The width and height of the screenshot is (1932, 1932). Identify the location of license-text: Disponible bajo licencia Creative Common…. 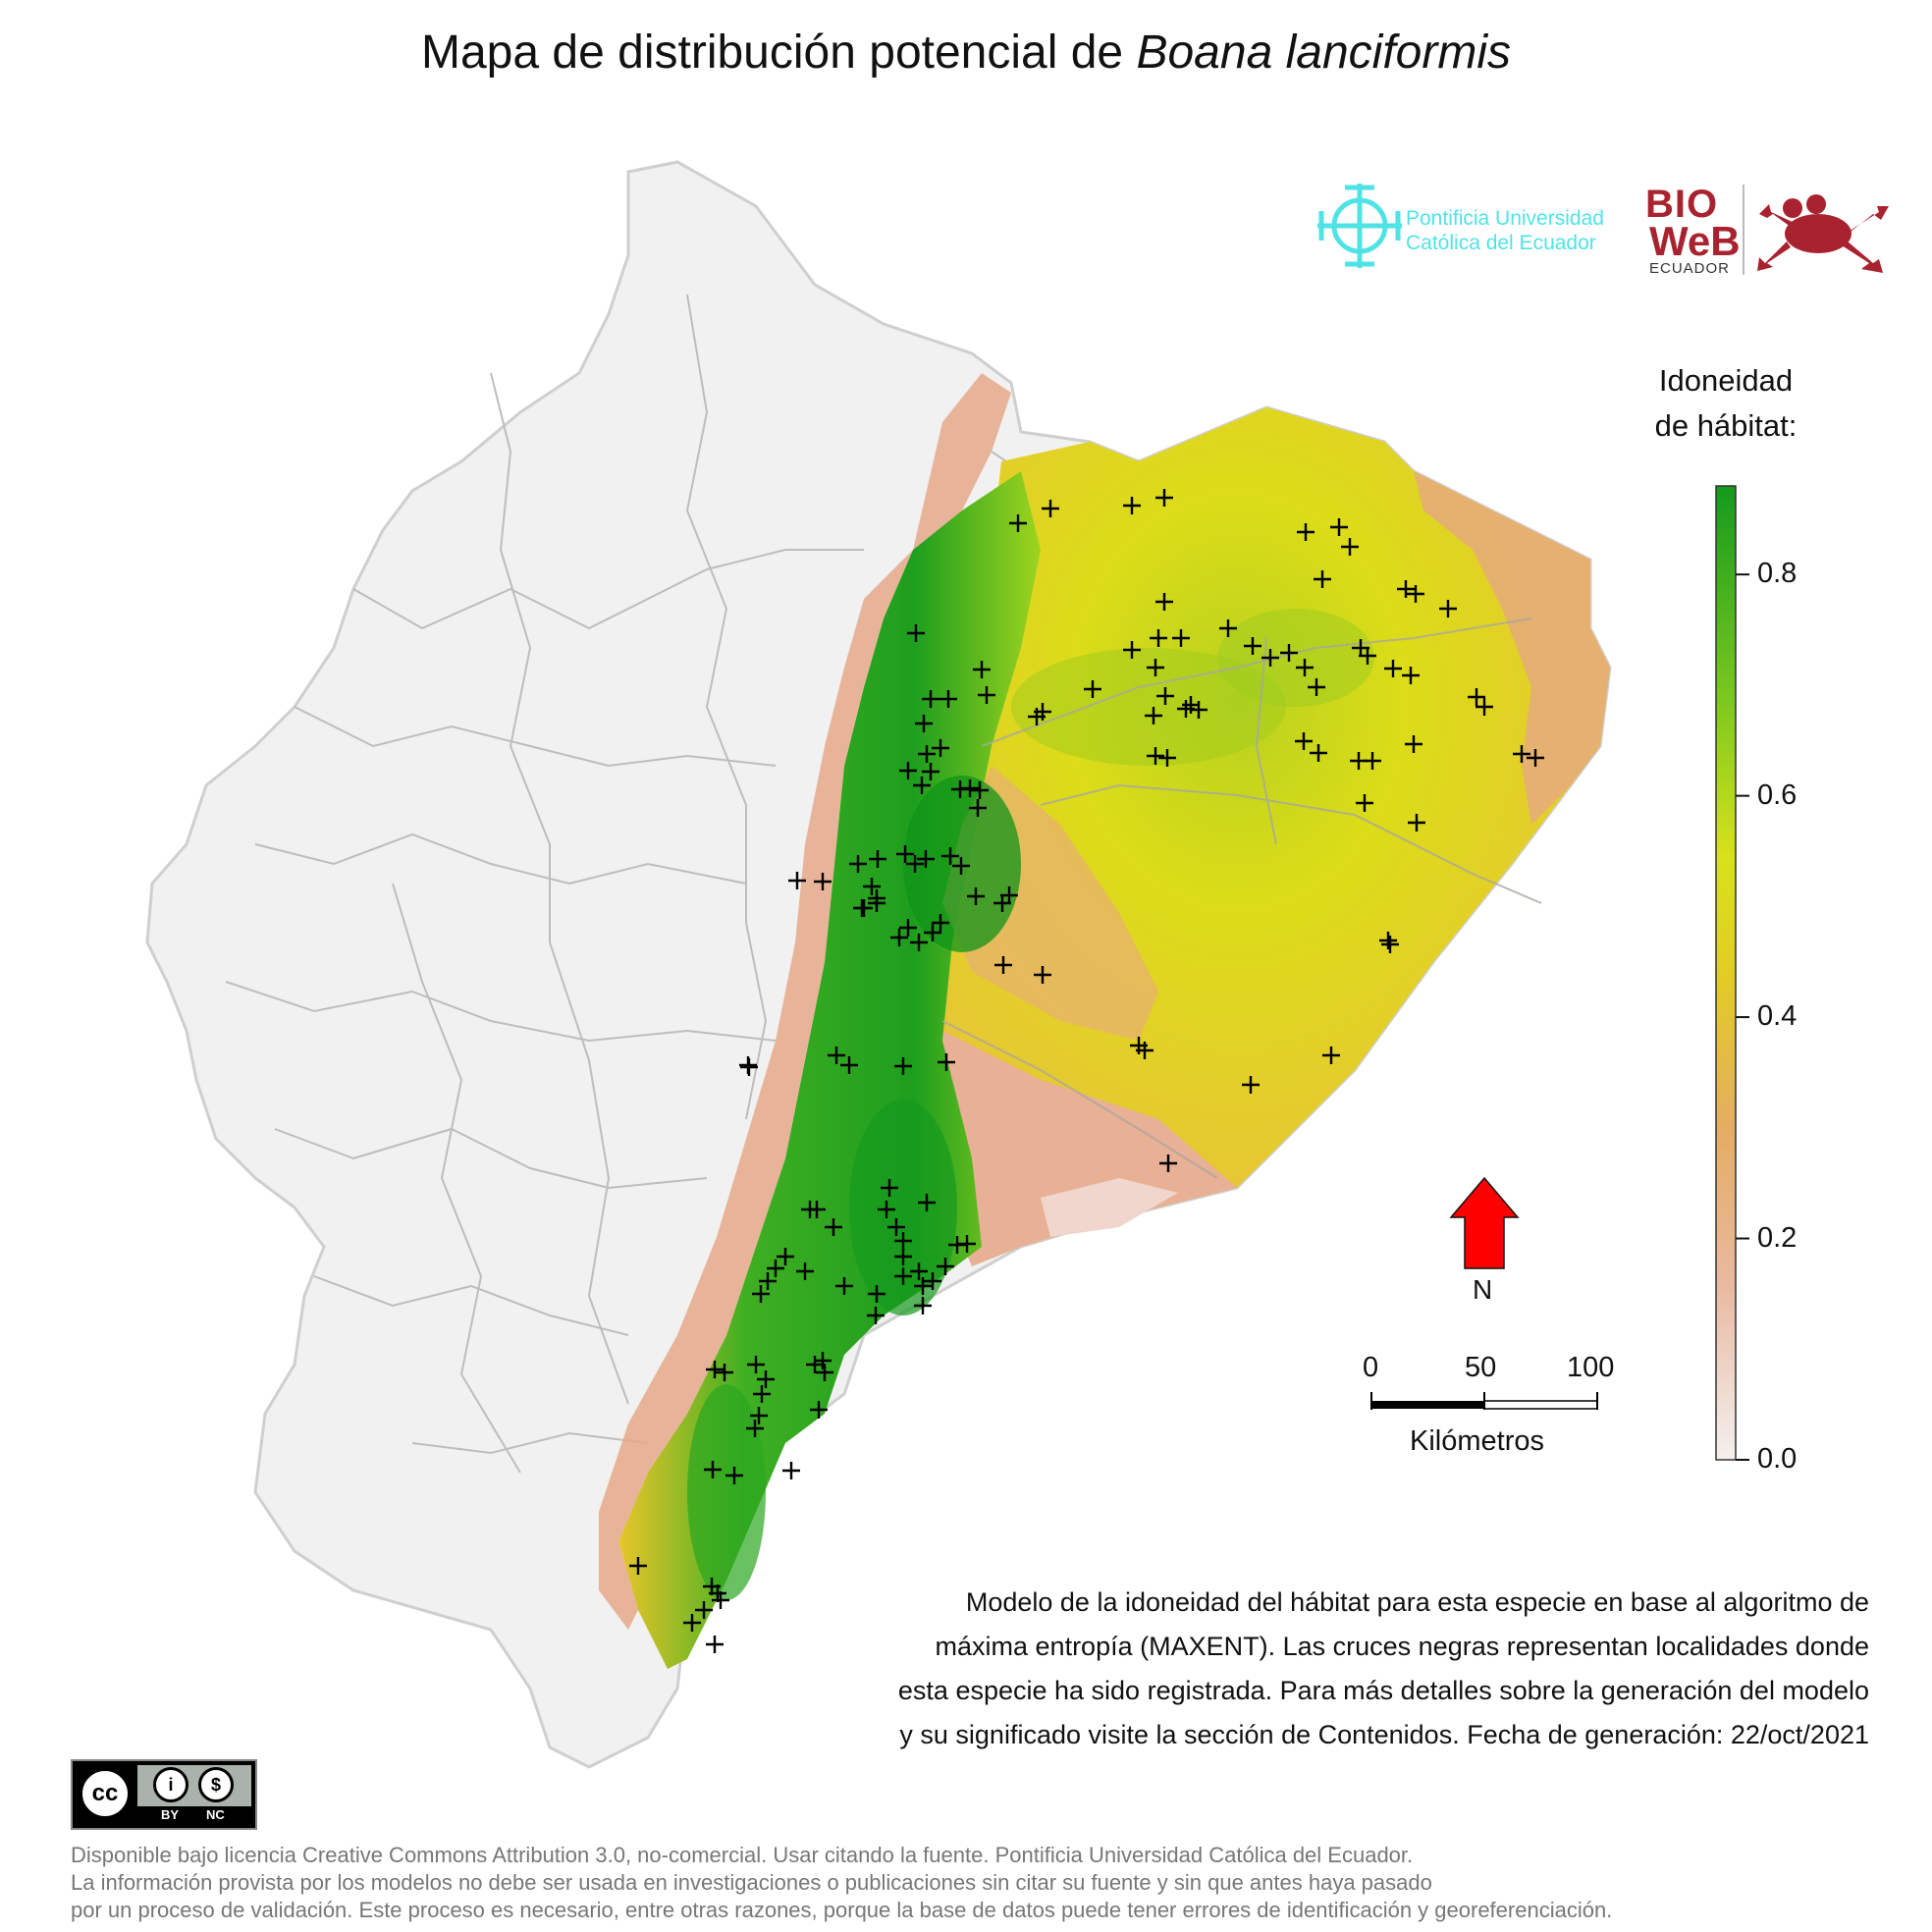
(993, 1883).